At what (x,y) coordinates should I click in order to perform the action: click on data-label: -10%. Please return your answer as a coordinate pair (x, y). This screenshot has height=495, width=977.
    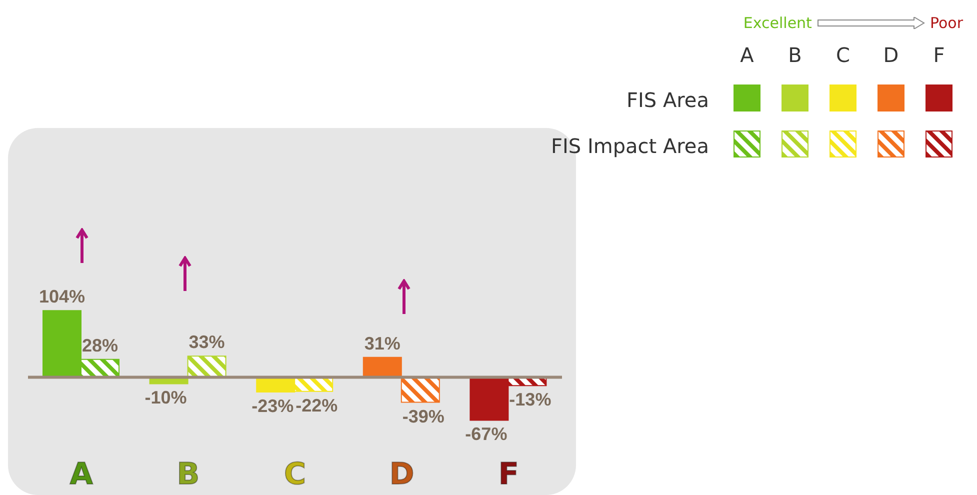
    Looking at the image, I should click on (165, 398).